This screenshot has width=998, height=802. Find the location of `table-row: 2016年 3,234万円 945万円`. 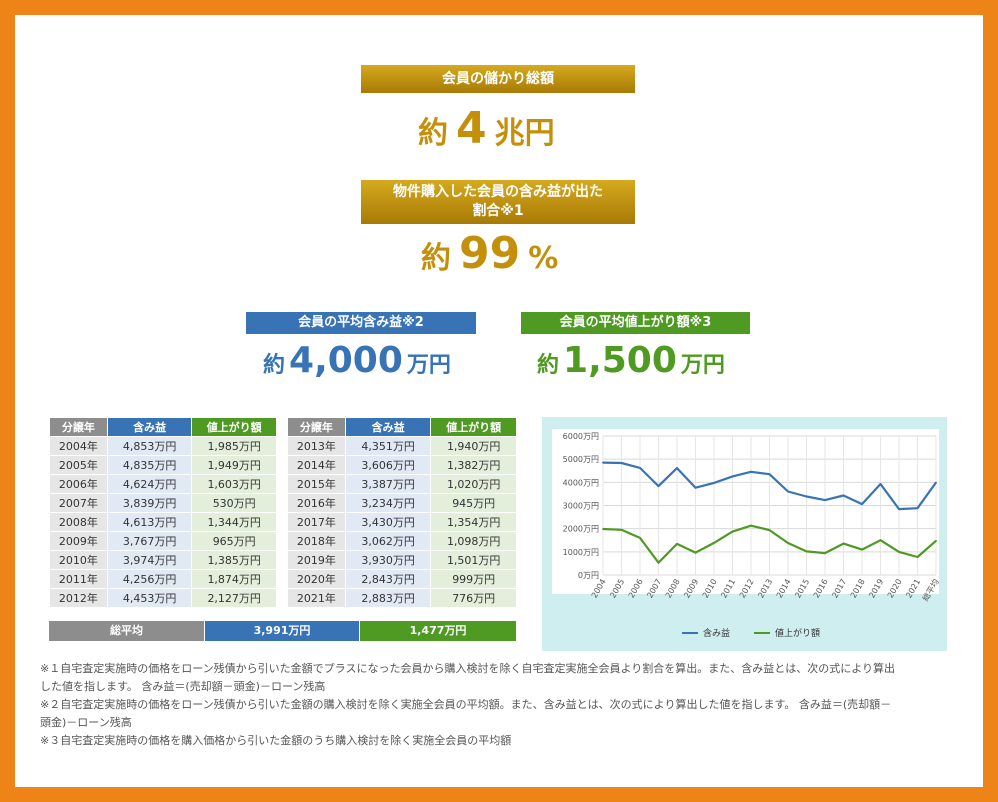

table-row: 2016年 3,234万円 945万円 is located at coordinates (402, 503).